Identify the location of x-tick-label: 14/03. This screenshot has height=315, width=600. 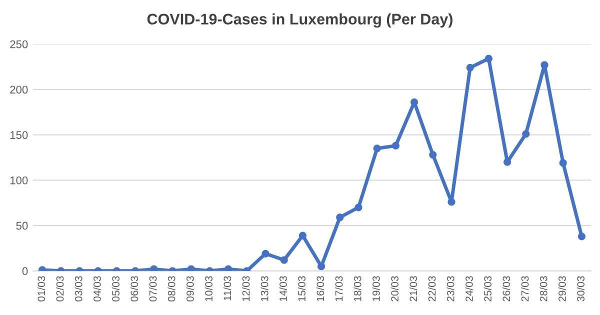
(283, 289).